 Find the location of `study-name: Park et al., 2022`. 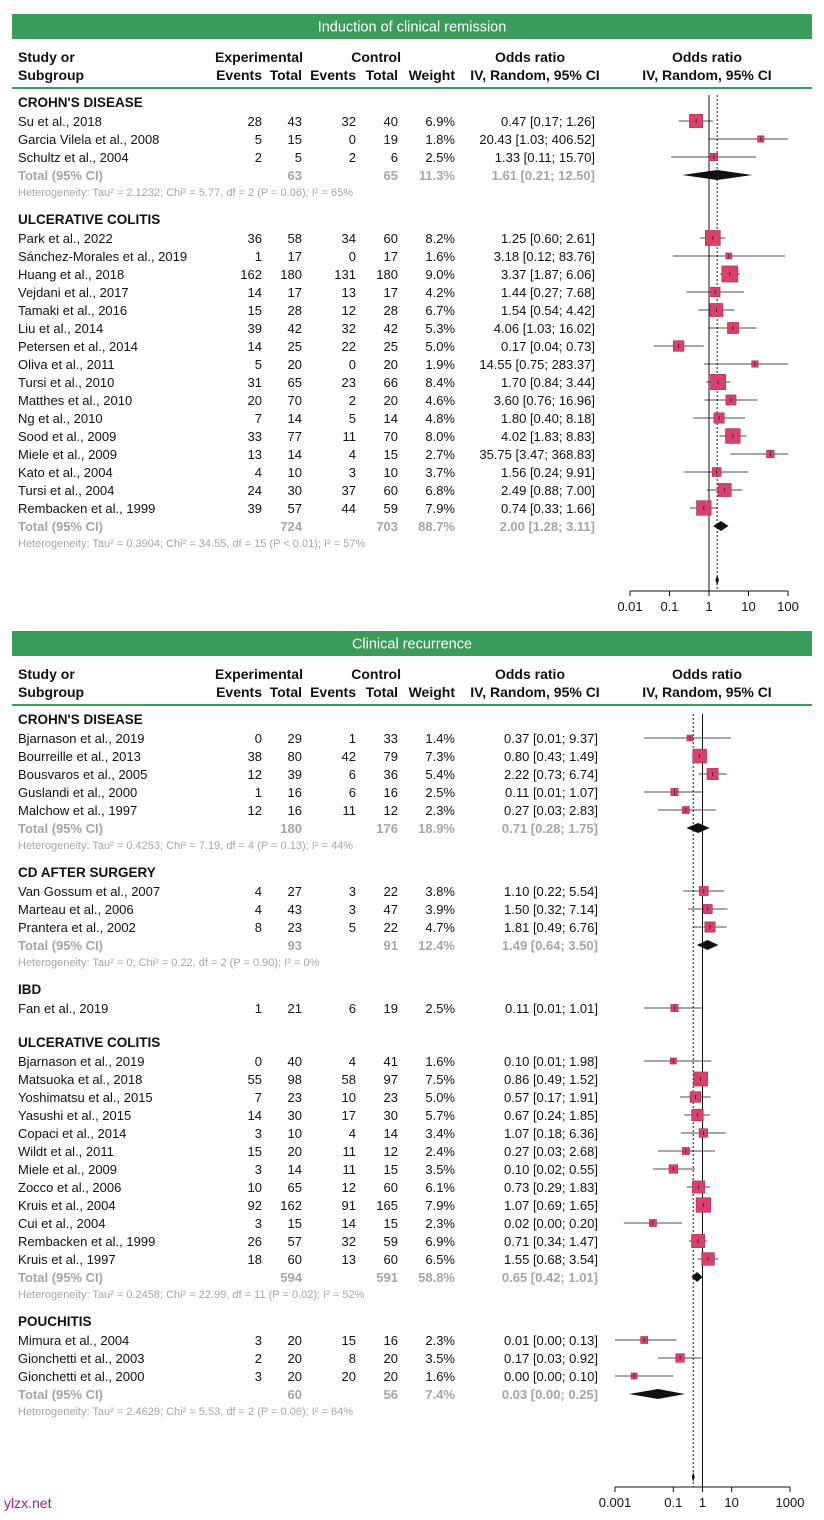

study-name: Park et al., 2022 is located at coordinates (65, 238).